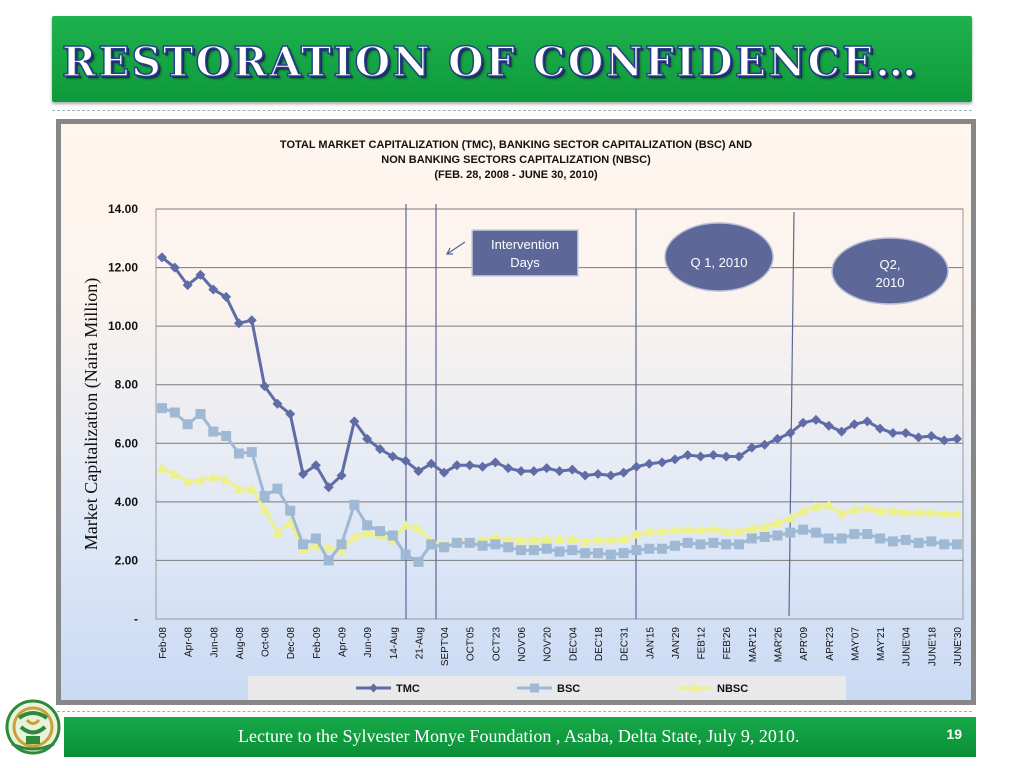  Describe the element at coordinates (163, 643) in the screenshot. I see `x-tick-label: Feb-08` at that location.